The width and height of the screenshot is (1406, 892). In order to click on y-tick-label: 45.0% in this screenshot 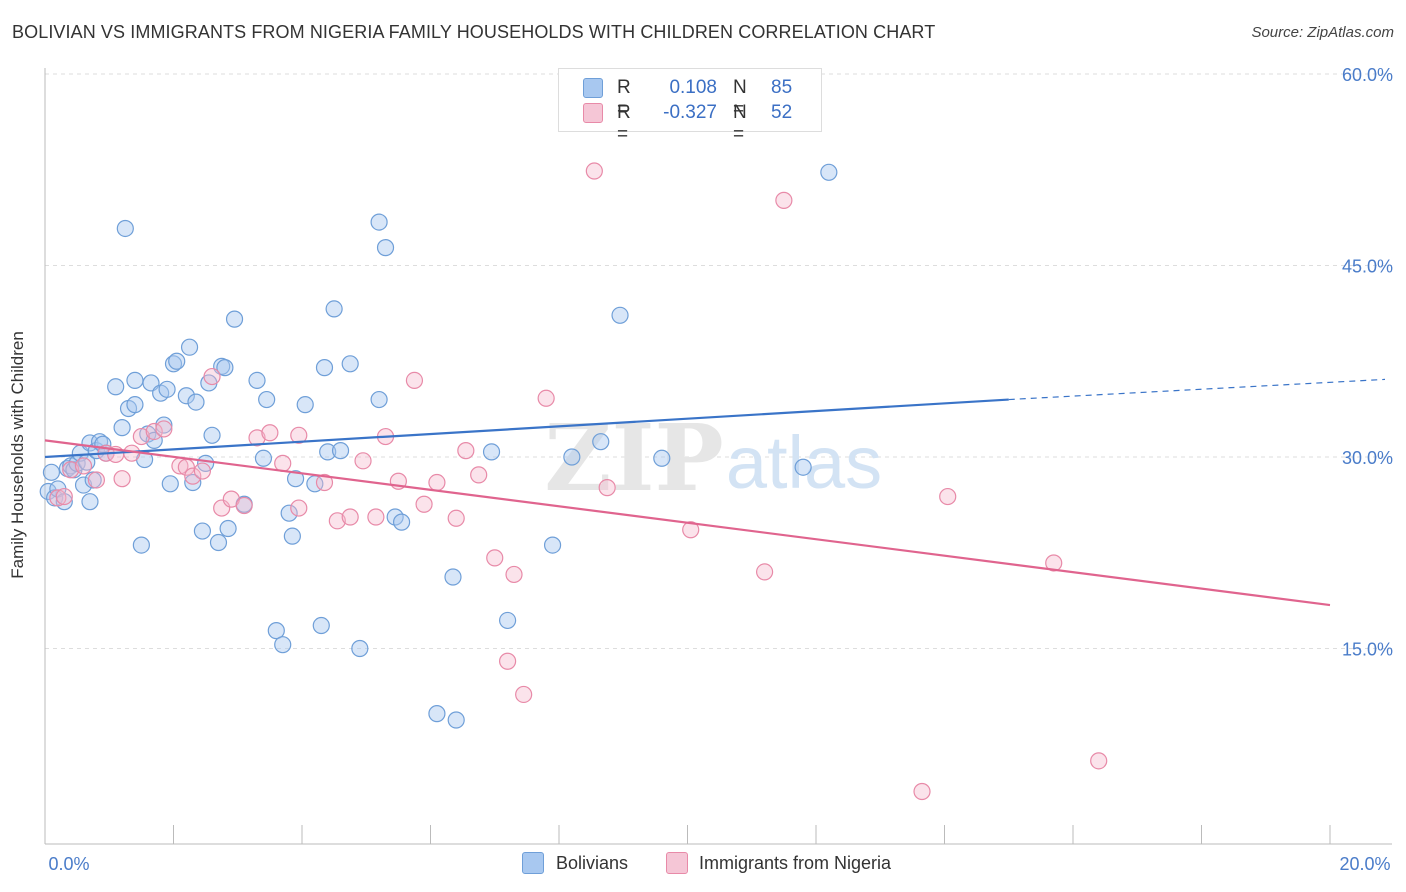, I will do `click(1367, 267)`.